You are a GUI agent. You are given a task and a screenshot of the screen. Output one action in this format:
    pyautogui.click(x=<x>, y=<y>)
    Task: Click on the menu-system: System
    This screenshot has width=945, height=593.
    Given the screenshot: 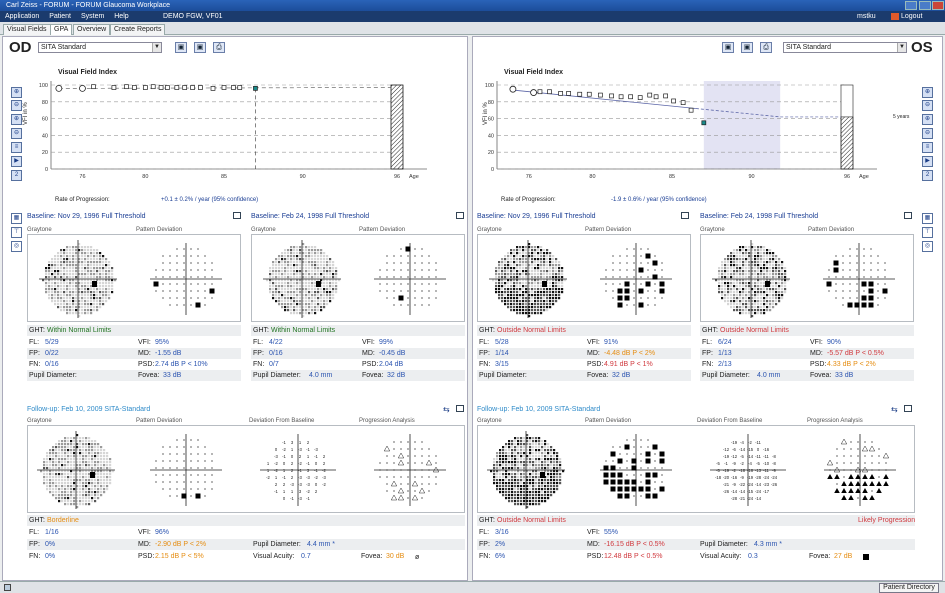 What is the action you would take?
    pyautogui.click(x=92, y=16)
    